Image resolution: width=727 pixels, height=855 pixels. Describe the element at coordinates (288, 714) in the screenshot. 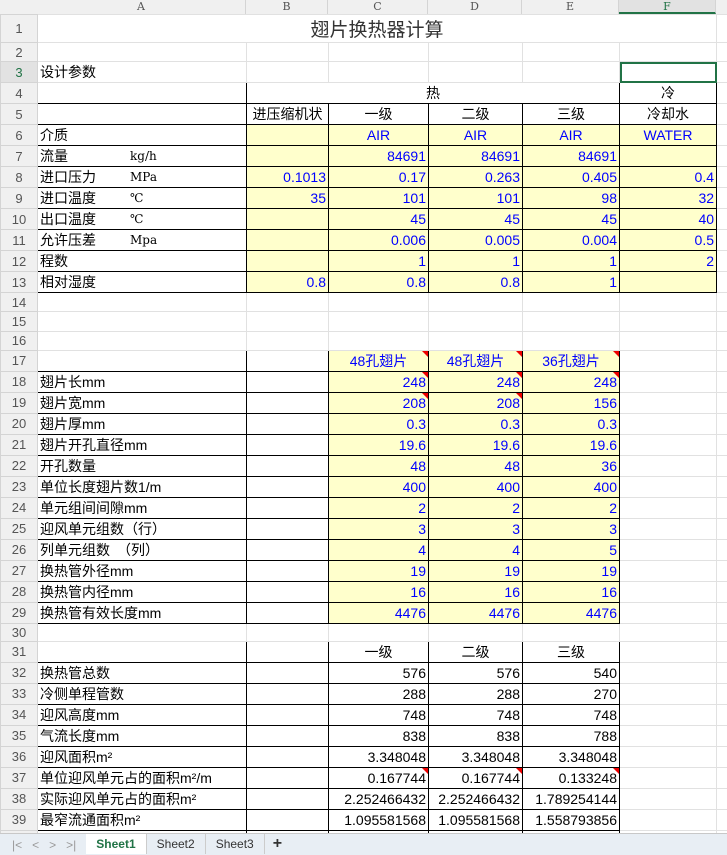

I see `cell-b34` at that location.